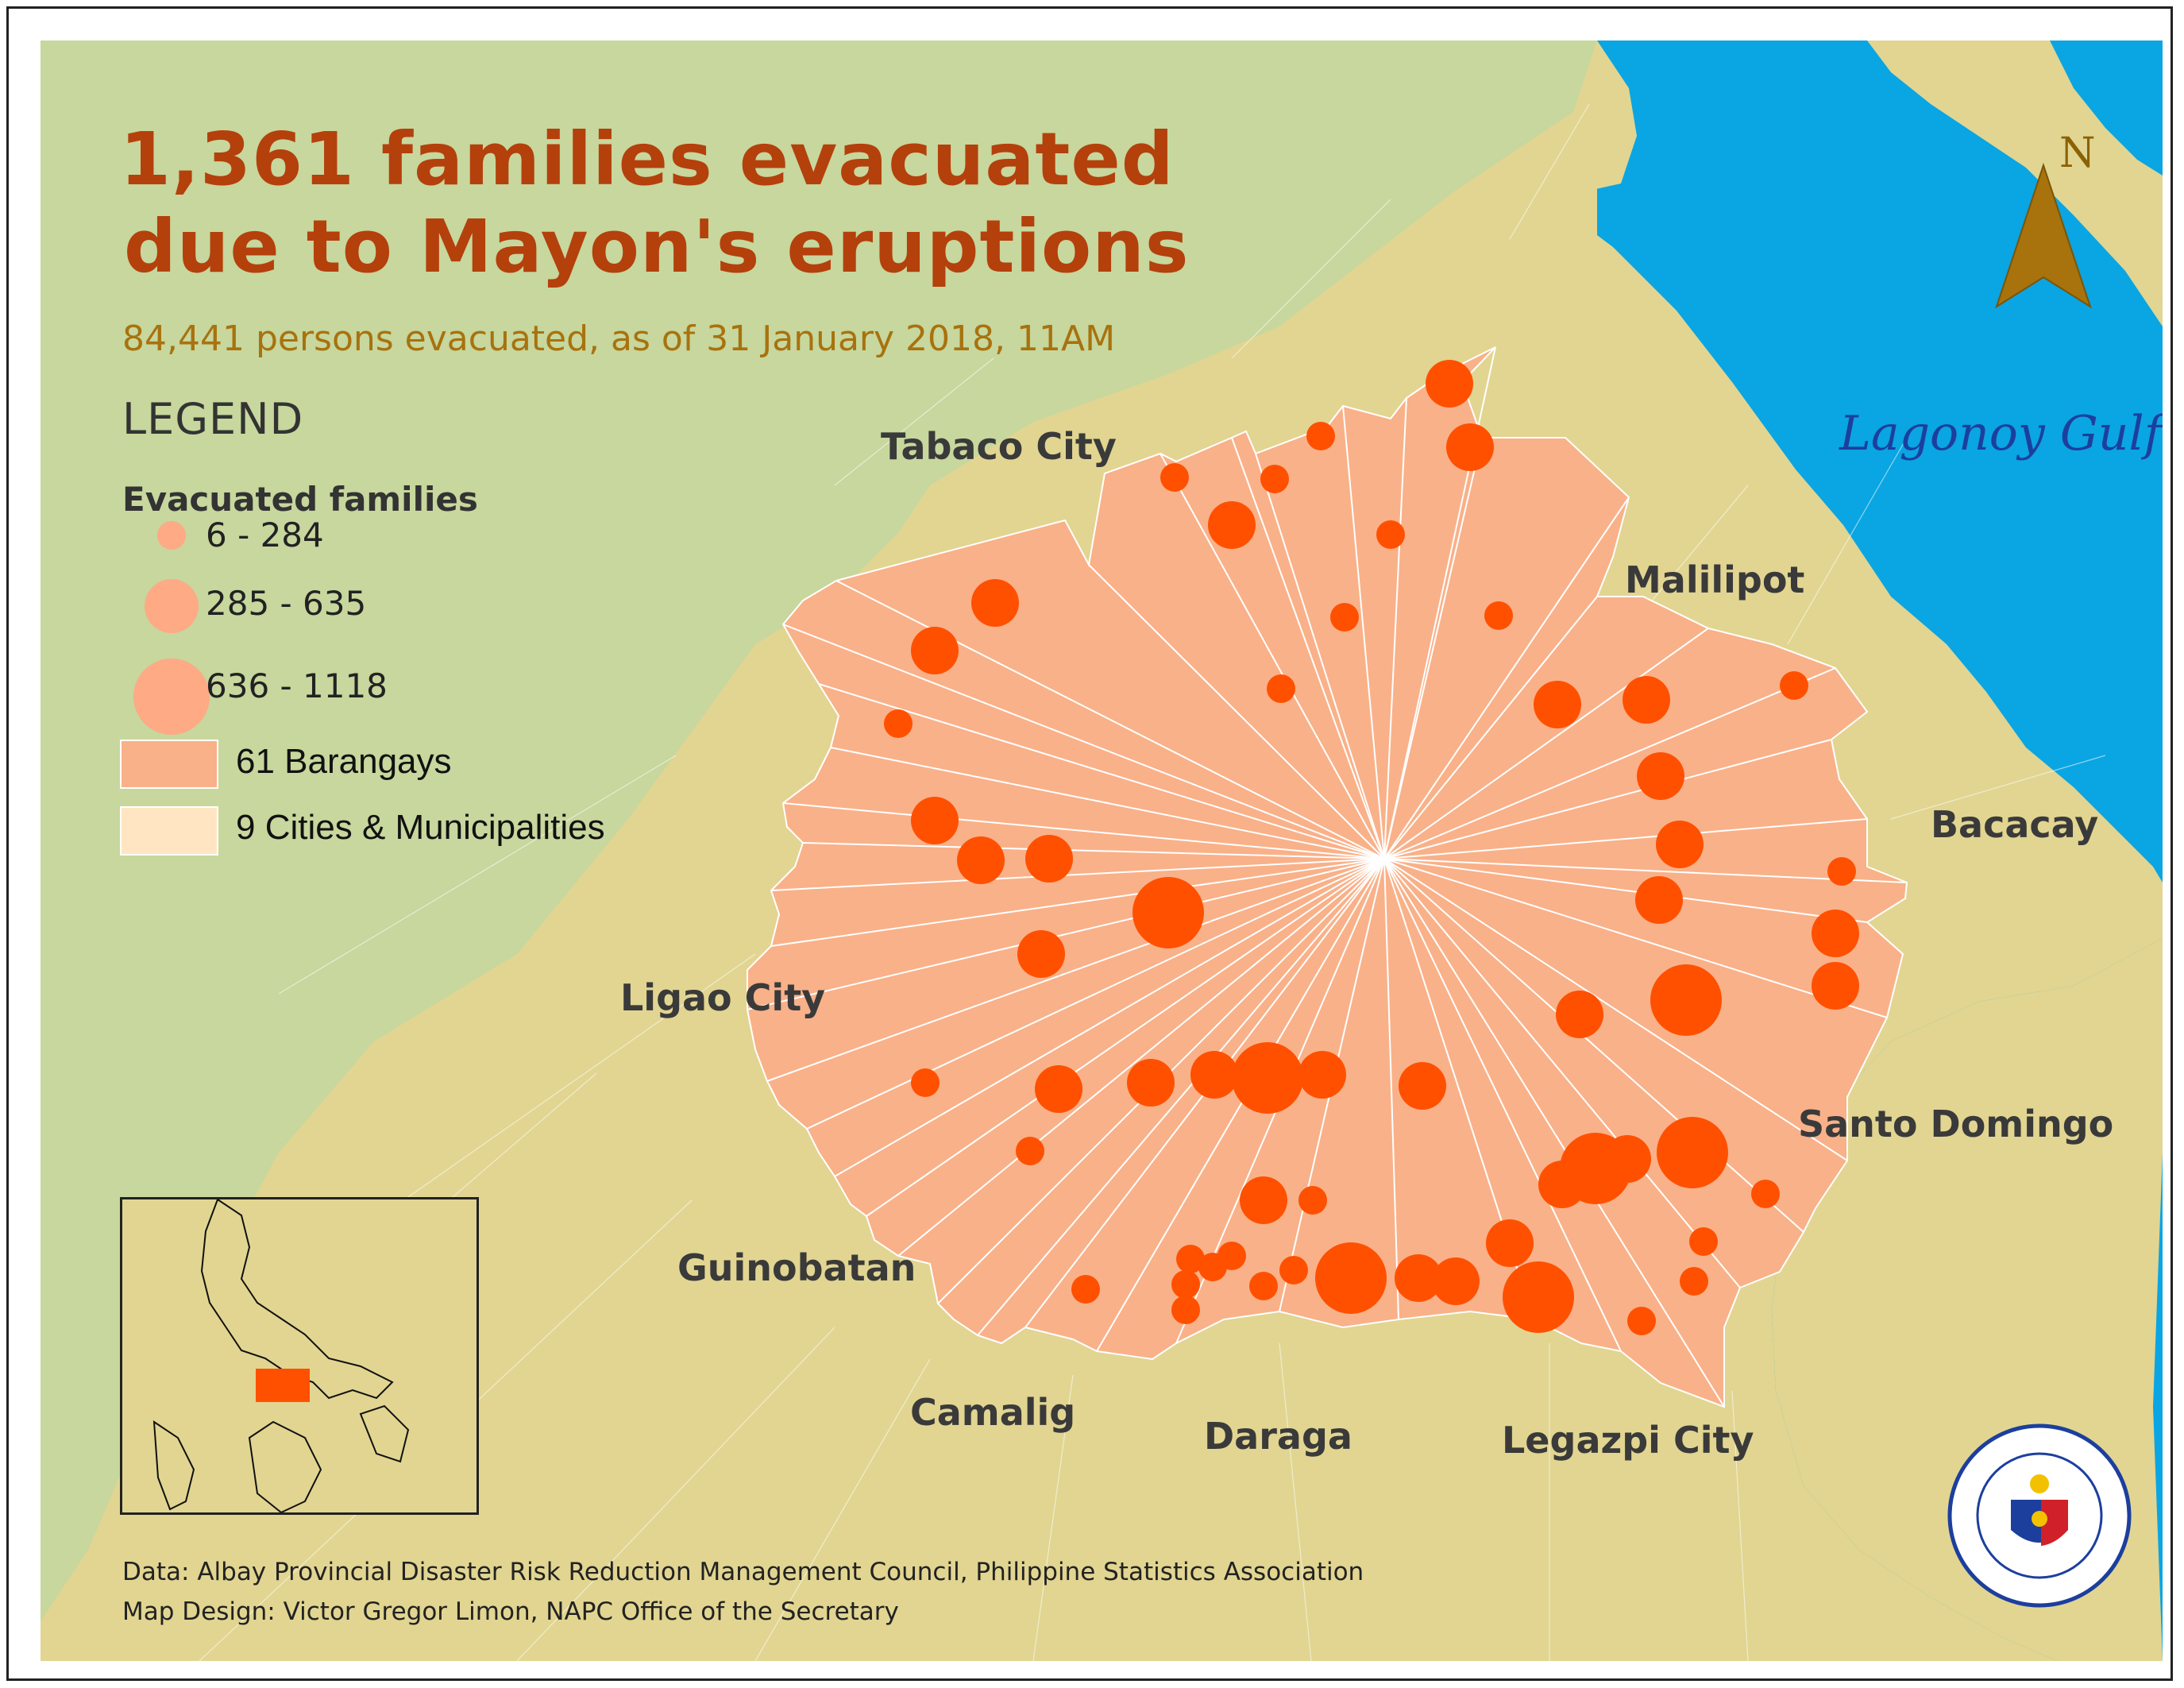  I want to click on map-title-line-1: 1,361 families evacuated, so click(647, 159).